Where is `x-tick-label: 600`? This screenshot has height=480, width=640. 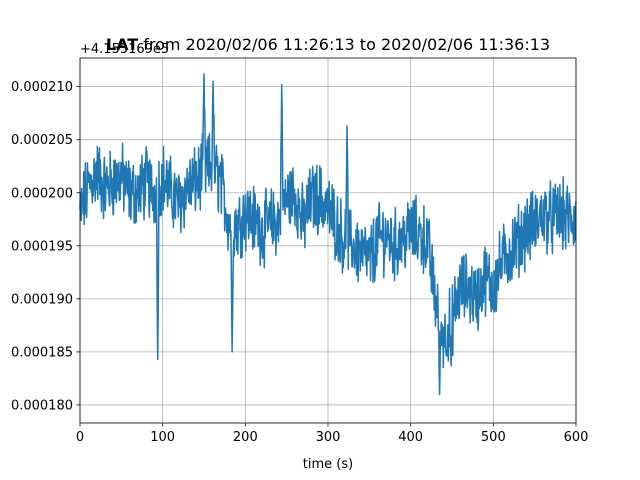
x-tick-label: 600 is located at coordinates (576, 437).